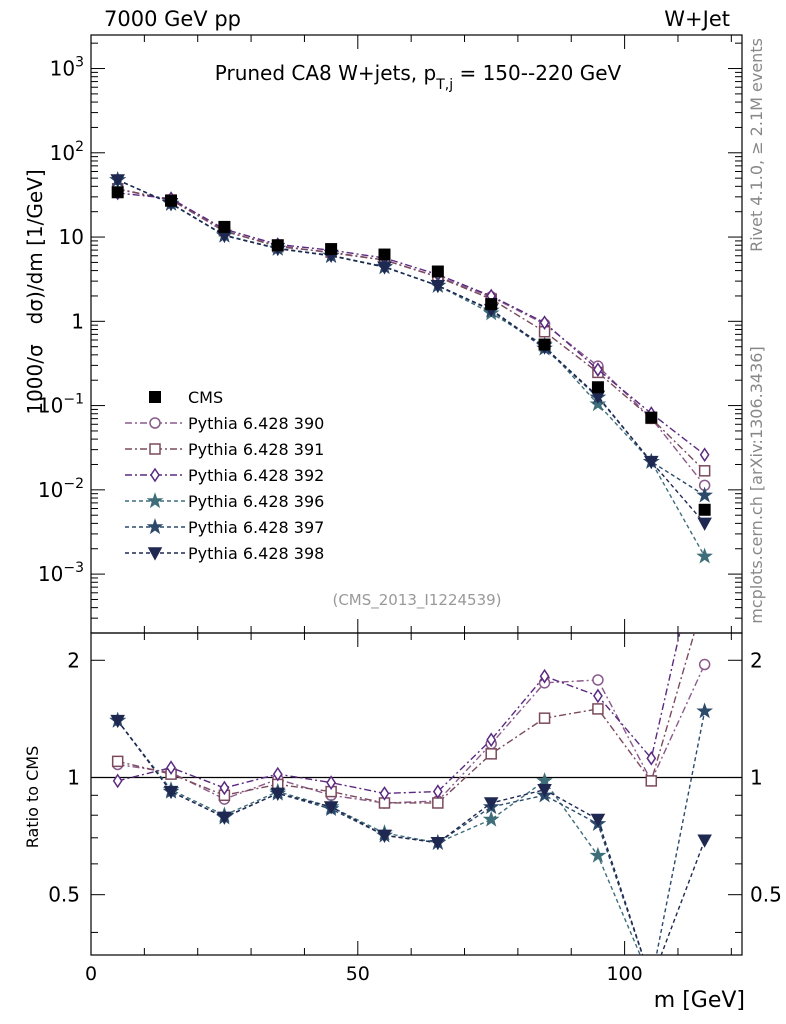 The width and height of the screenshot is (786, 1024). I want to click on legend-label: Pythia 6.428 398, so click(256, 553).